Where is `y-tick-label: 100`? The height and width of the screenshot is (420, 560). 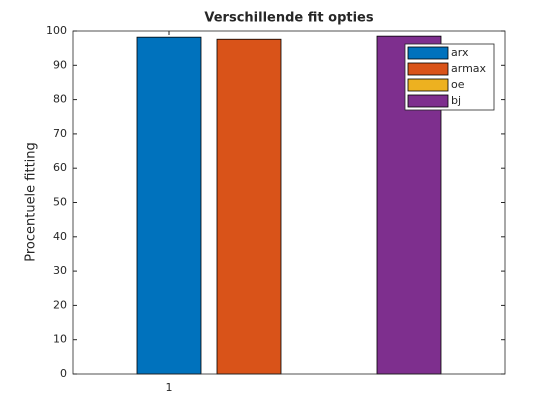 y-tick-label: 100 is located at coordinates (56, 30).